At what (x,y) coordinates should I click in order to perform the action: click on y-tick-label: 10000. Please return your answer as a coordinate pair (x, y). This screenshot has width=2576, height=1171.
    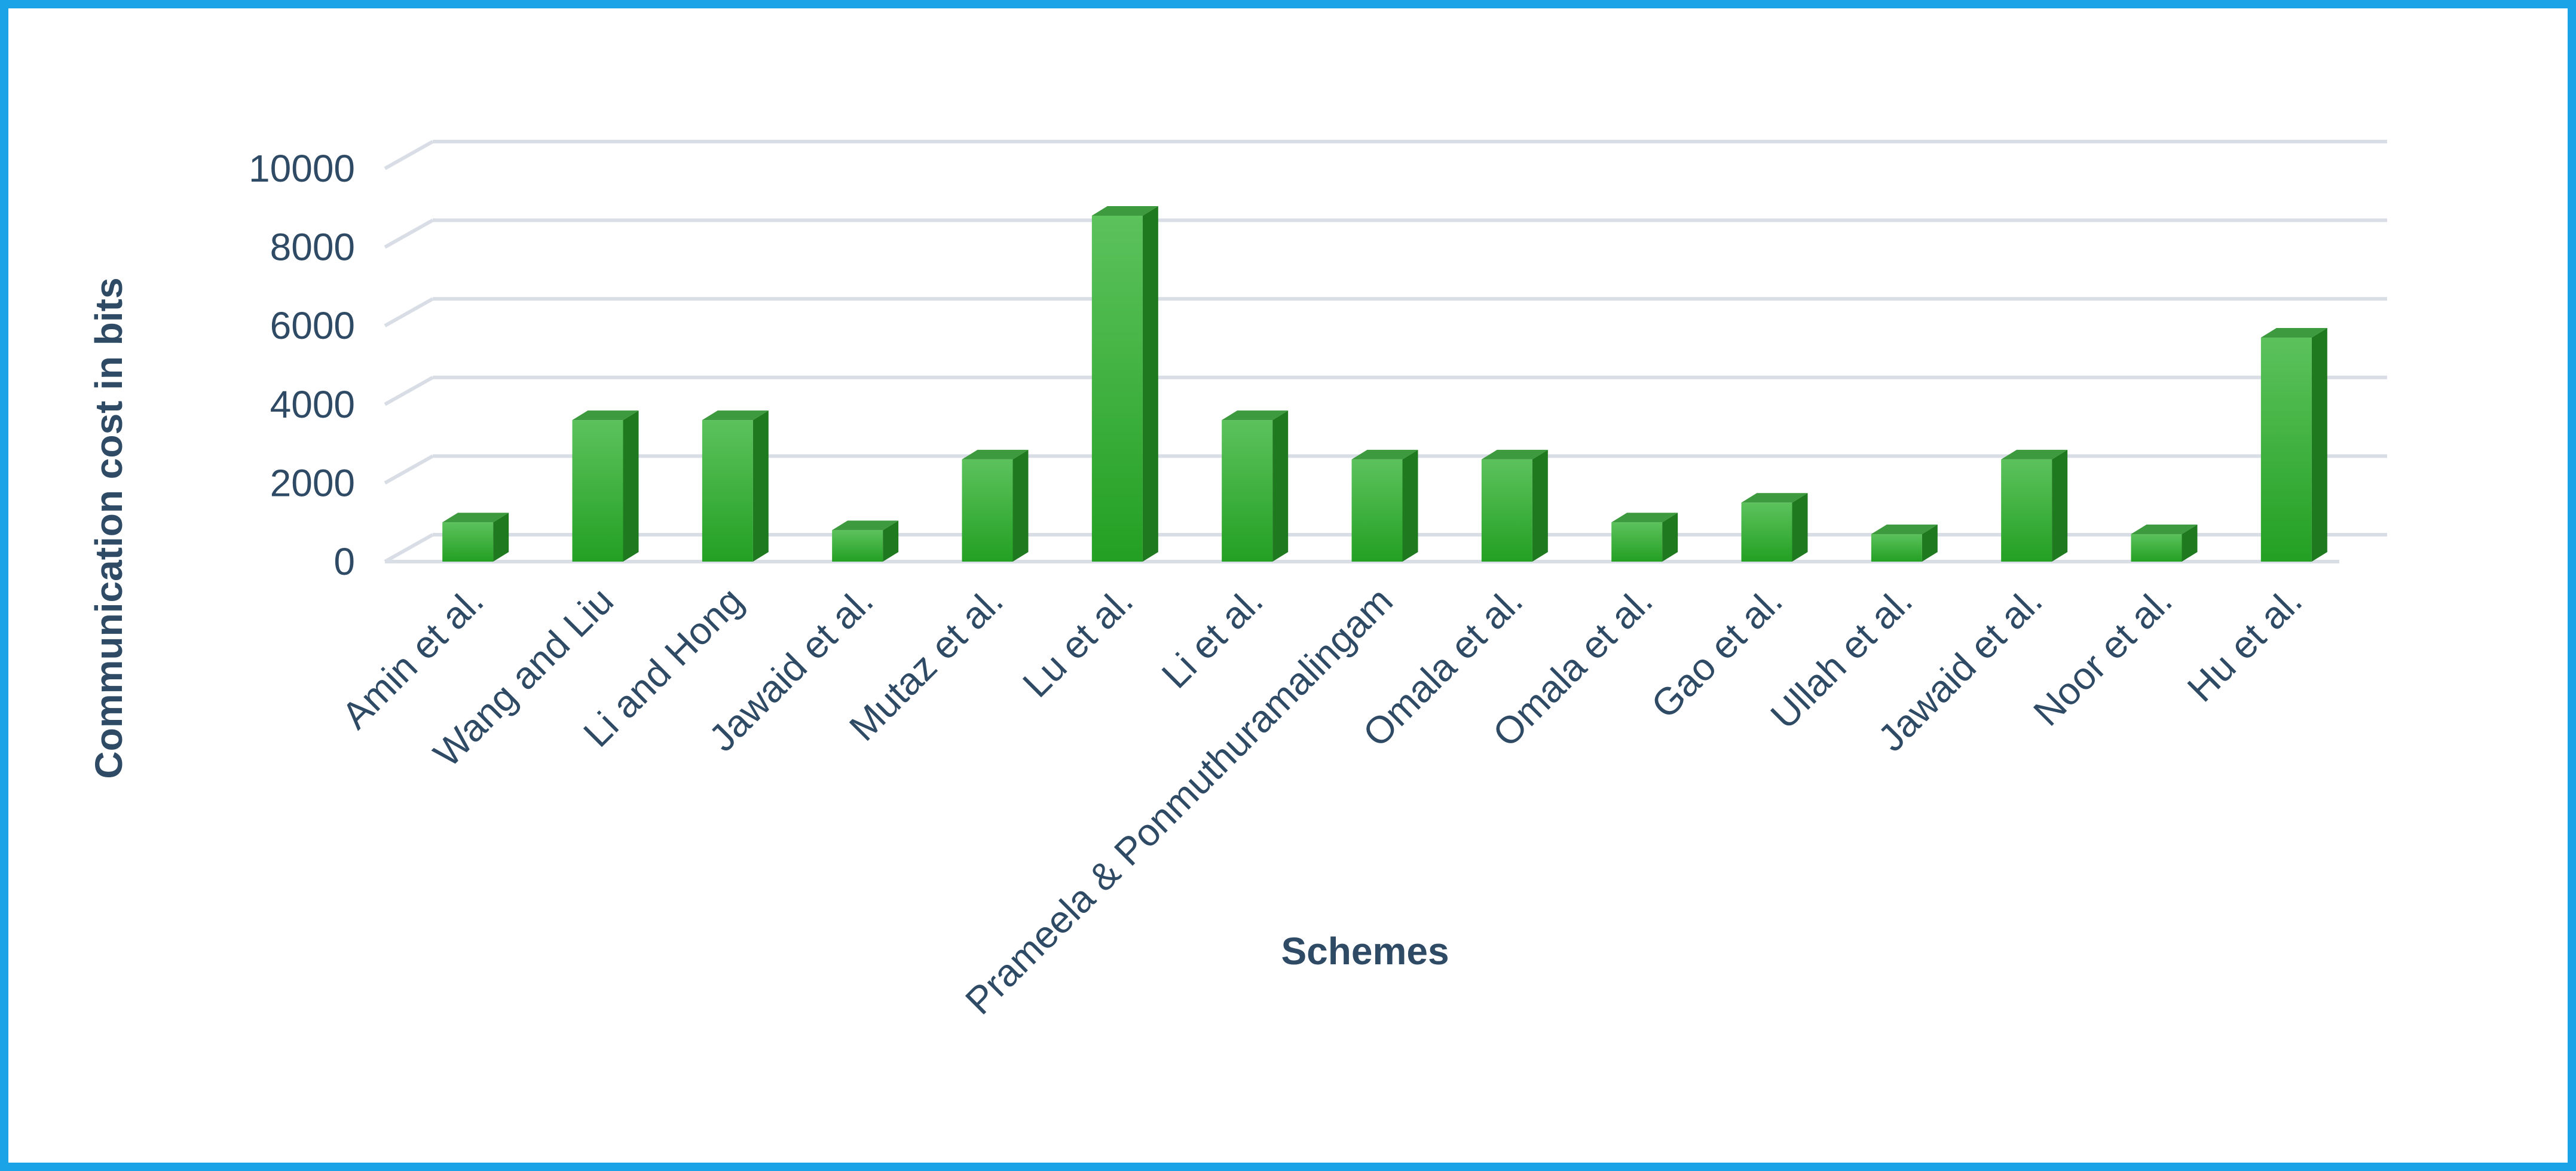
    Looking at the image, I should click on (302, 168).